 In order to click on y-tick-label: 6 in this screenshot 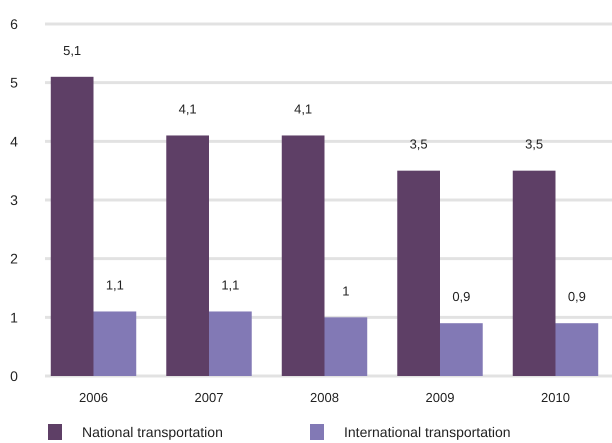, I will do `click(14, 24)`.